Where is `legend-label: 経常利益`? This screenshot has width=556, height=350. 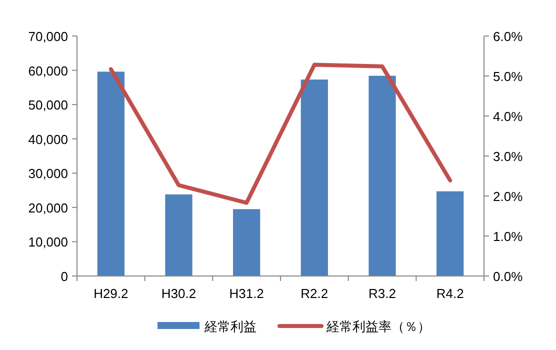 legend-label: 経常利益 is located at coordinates (230, 326).